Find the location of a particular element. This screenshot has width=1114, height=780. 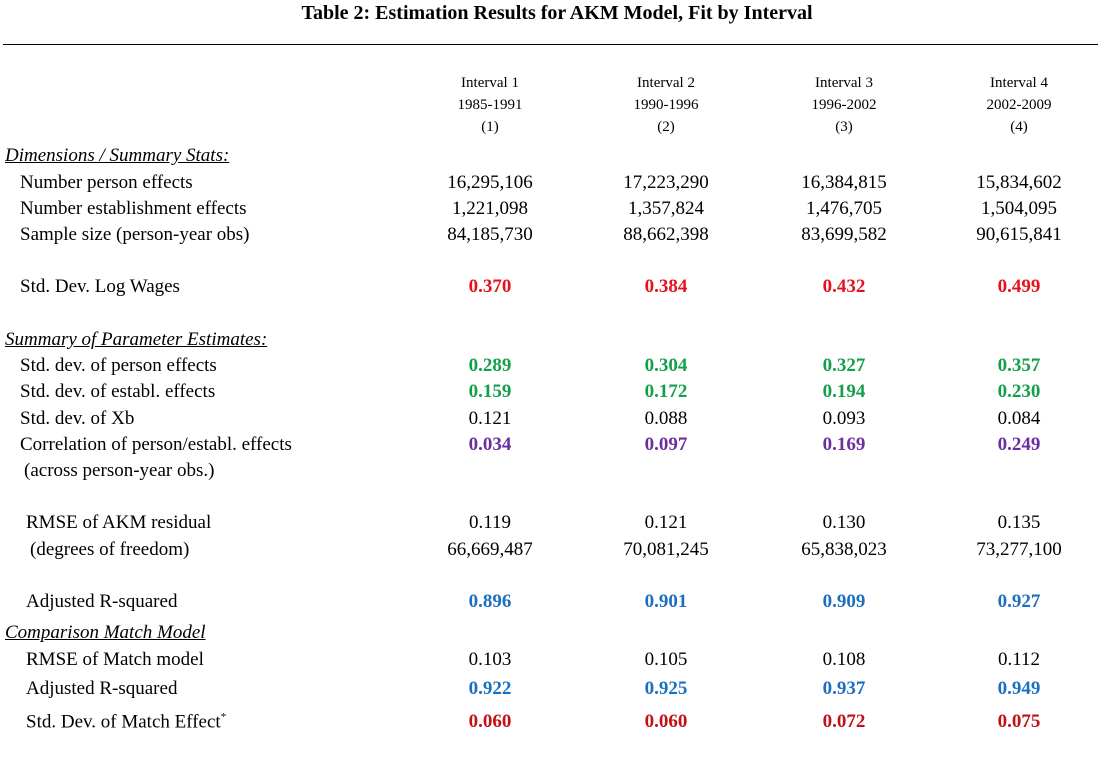

cell-sample-size-3: 83,699,582 is located at coordinates (844, 234).